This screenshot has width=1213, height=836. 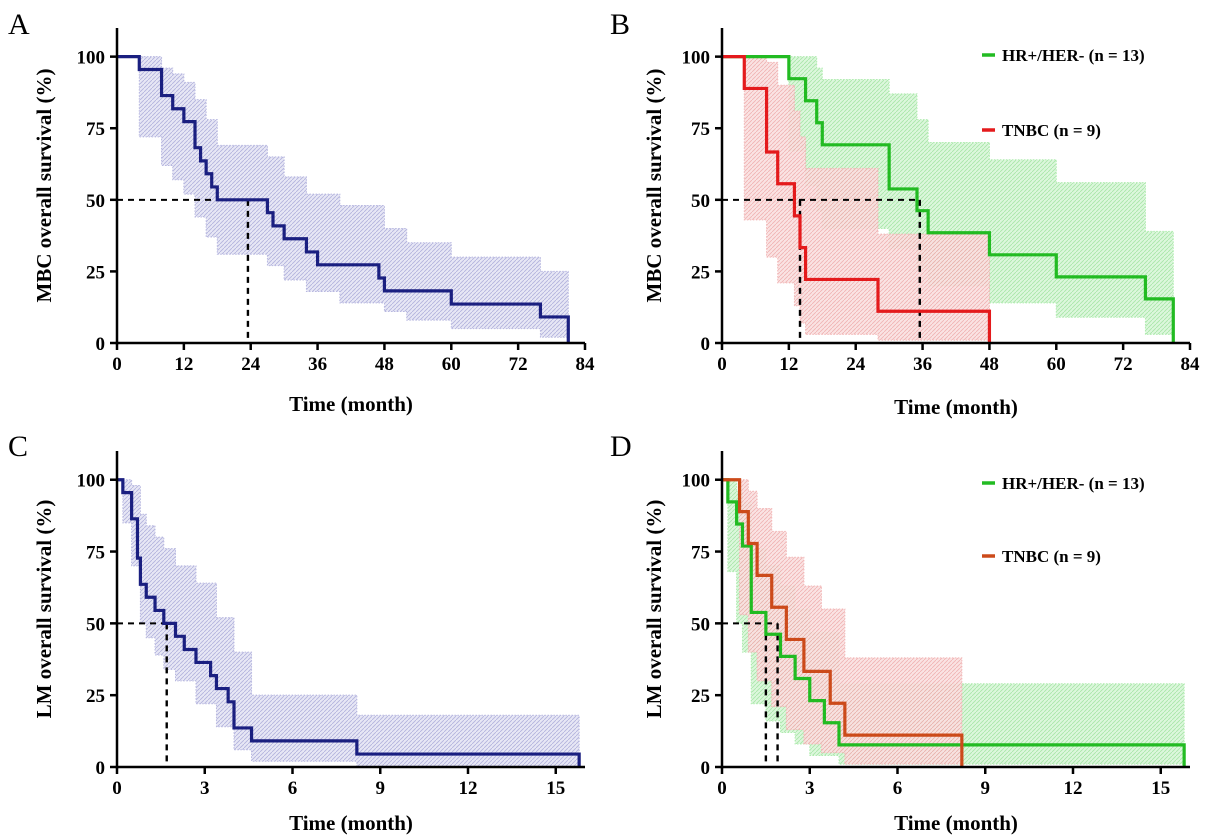 I want to click on panel-d-x-tick-label: 6, so click(x=898, y=788).